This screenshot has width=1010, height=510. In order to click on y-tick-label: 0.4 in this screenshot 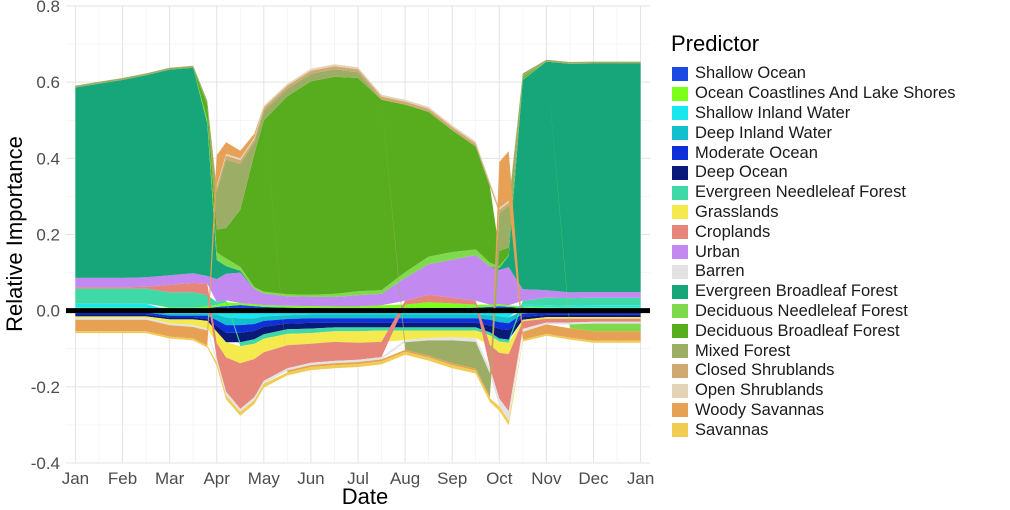, I will do `click(48, 158)`.